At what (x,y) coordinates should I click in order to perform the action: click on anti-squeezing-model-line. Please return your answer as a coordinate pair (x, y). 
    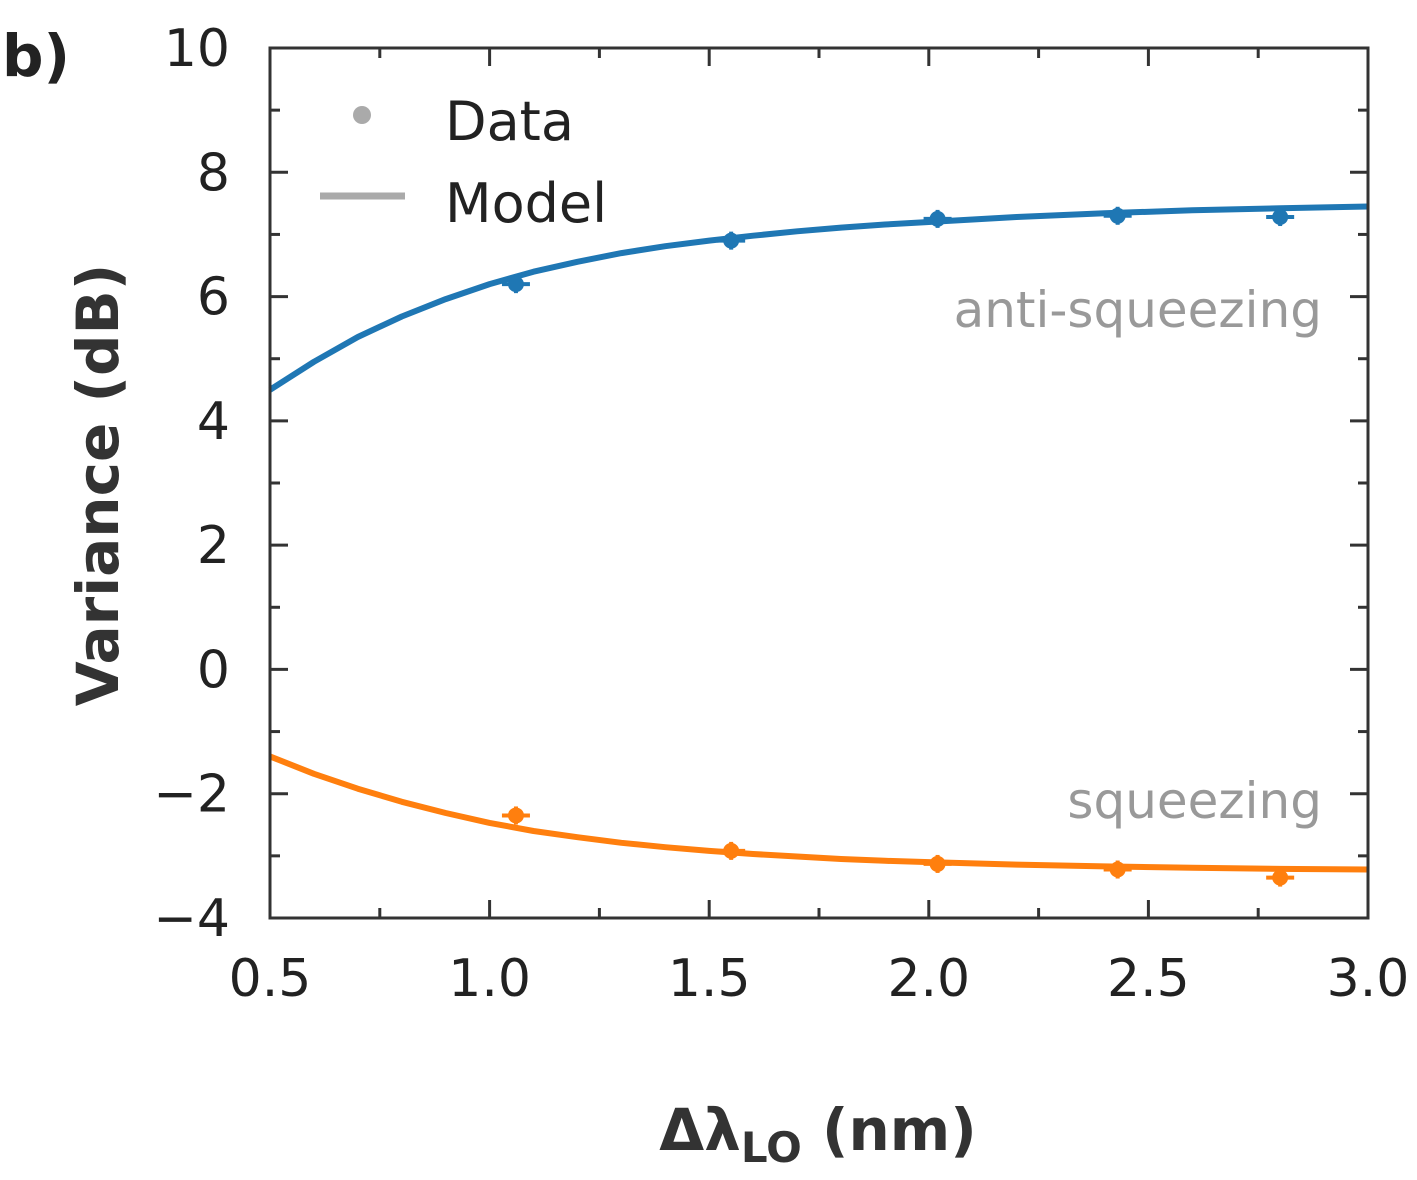
    Looking at the image, I should click on (818, 298).